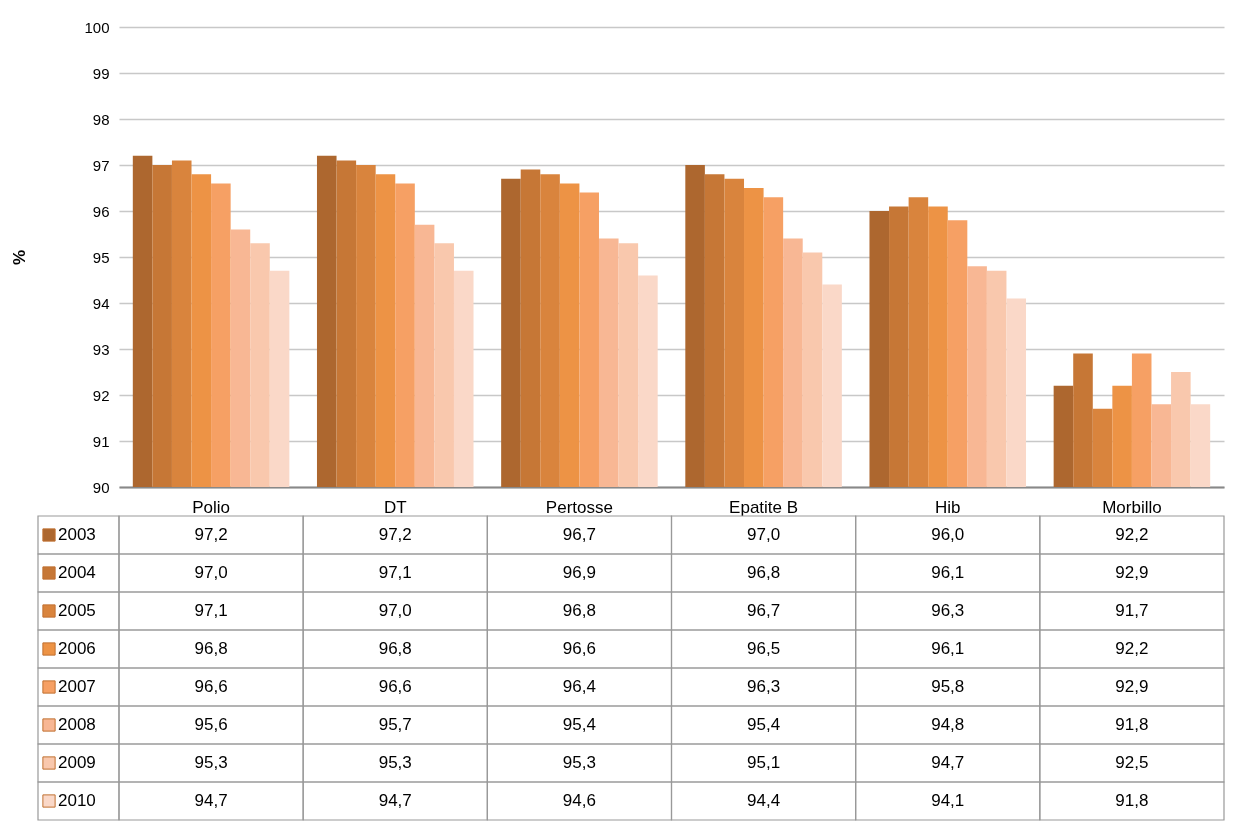 Image resolution: width=1234 pixels, height=822 pixels. What do you see at coordinates (77, 534) in the screenshot?
I see `legend-label: 2003` at bounding box center [77, 534].